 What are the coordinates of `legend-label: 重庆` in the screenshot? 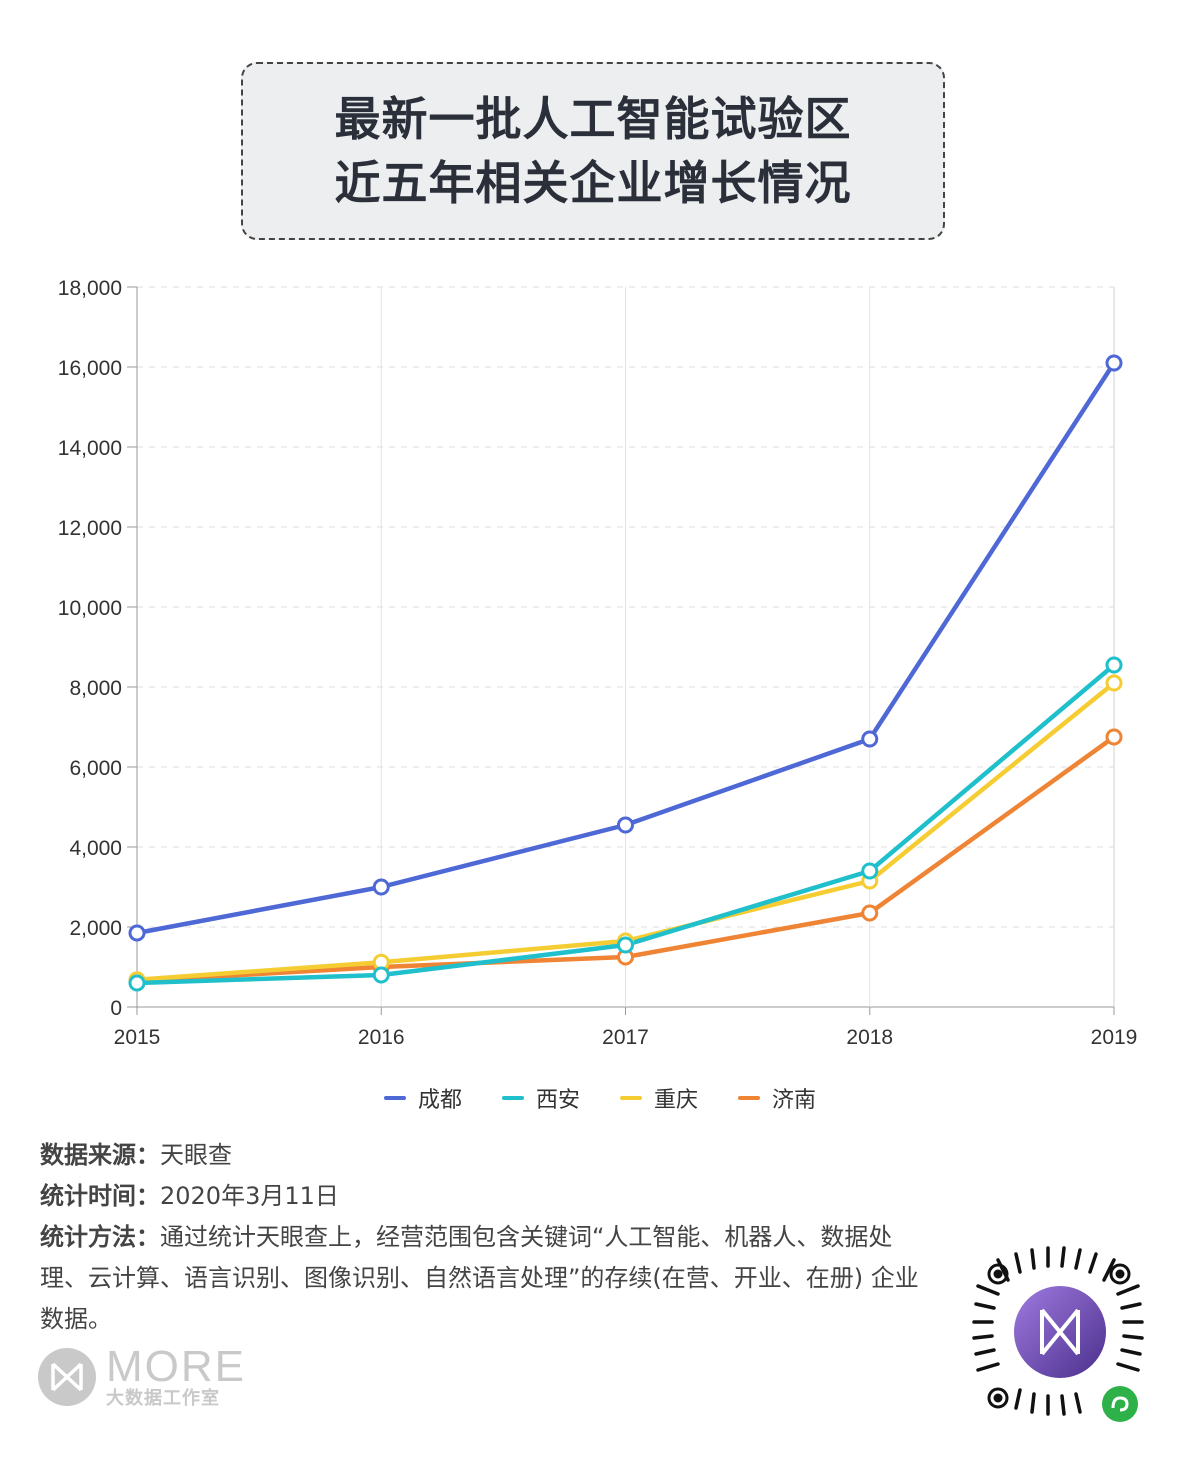 It's located at (676, 1100).